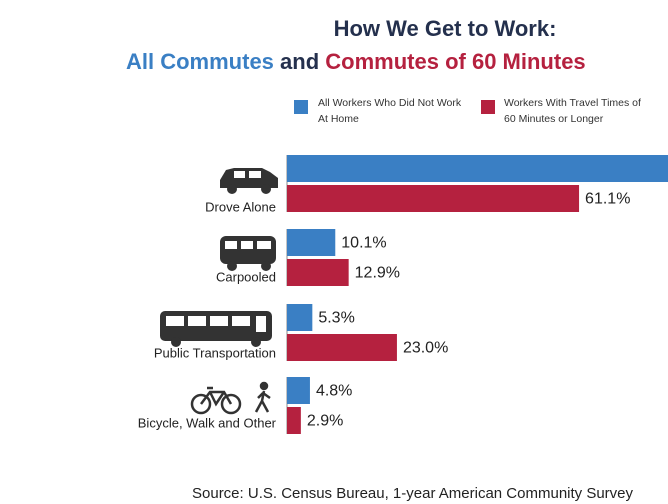  What do you see at coordinates (246, 276) in the screenshot?
I see `category-label: Carpooled` at bounding box center [246, 276].